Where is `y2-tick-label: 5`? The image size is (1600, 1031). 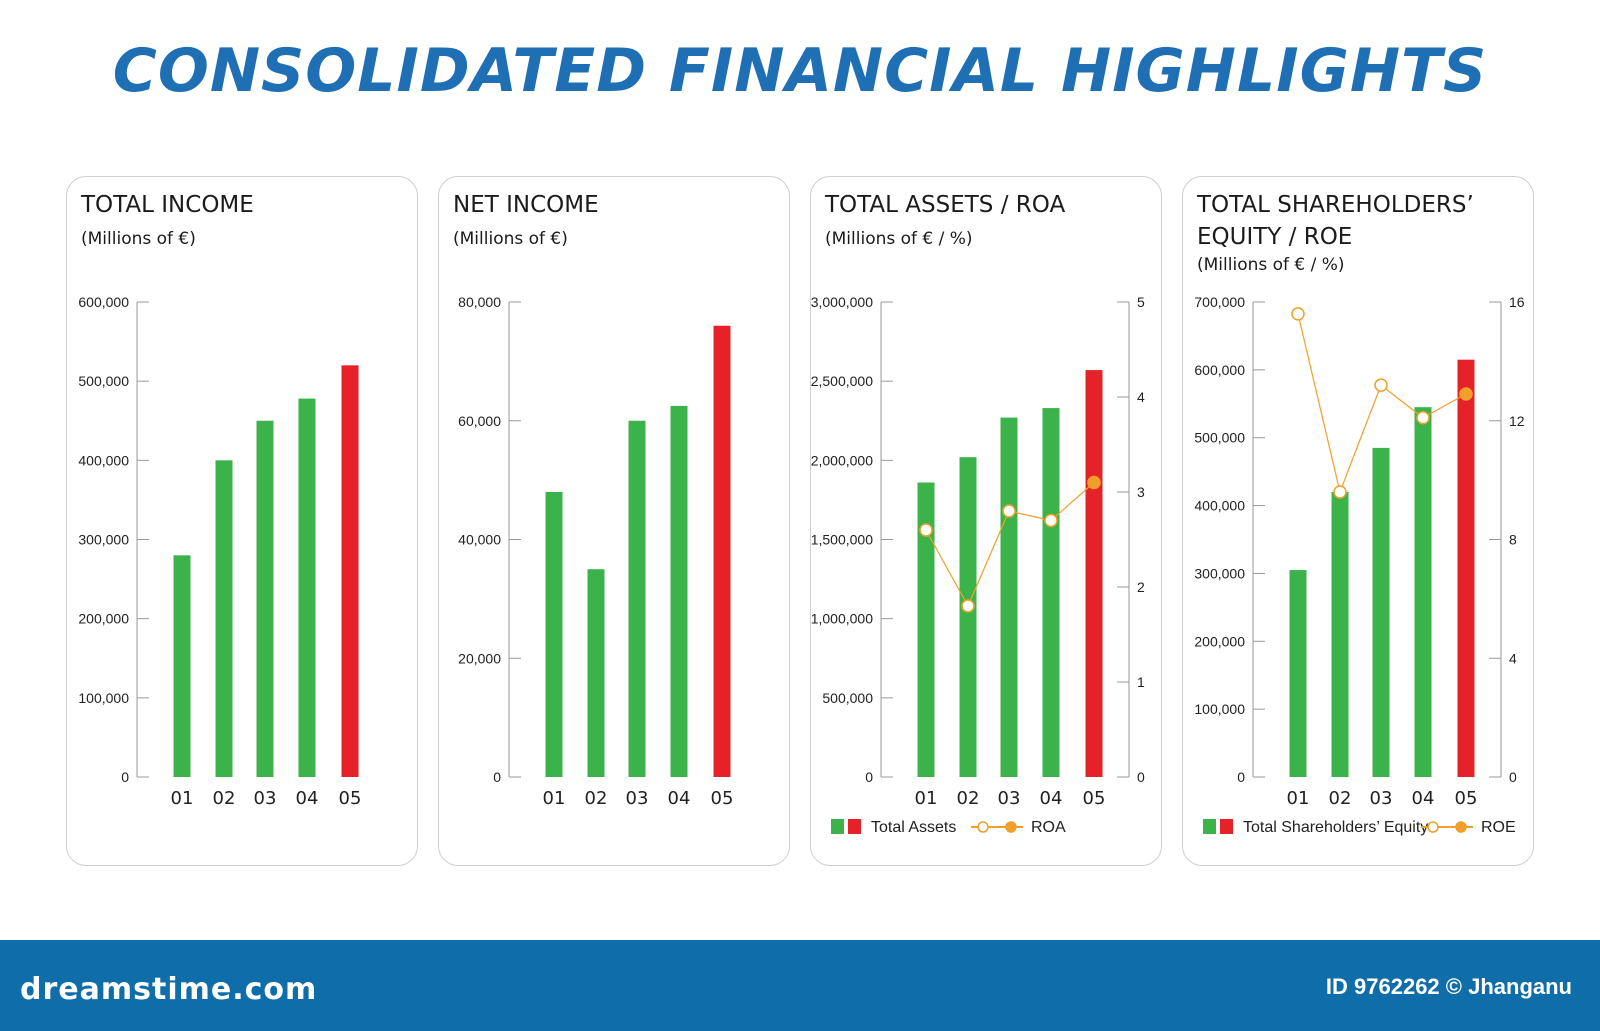 y2-tick-label: 5 is located at coordinates (1141, 302).